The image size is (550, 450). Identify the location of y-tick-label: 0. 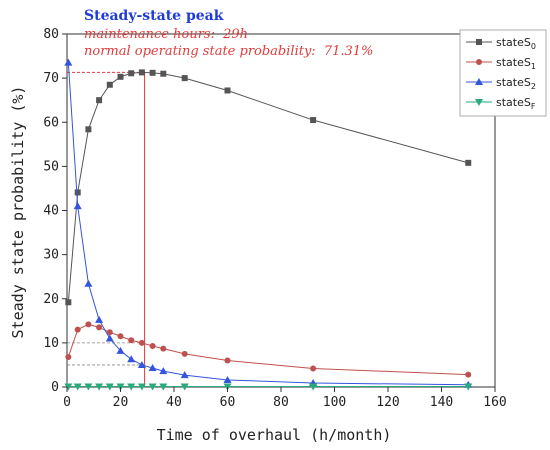
(55, 387).